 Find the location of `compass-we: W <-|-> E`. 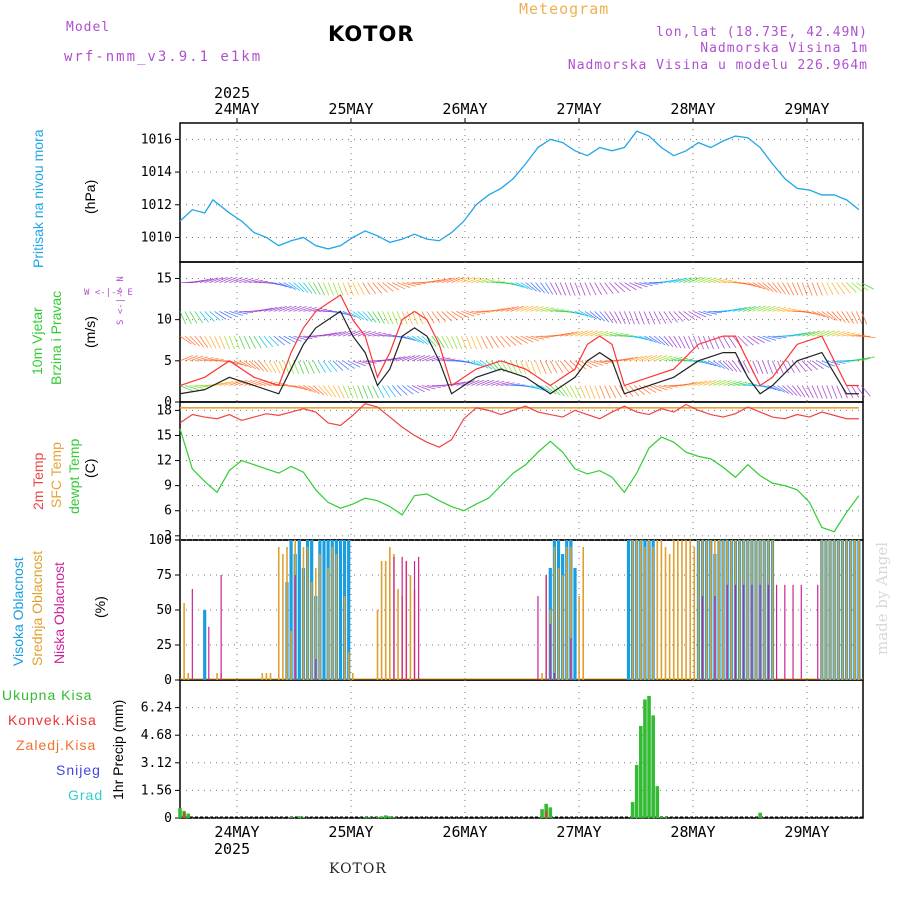

compass-we: W <-|-> E is located at coordinates (108, 293).